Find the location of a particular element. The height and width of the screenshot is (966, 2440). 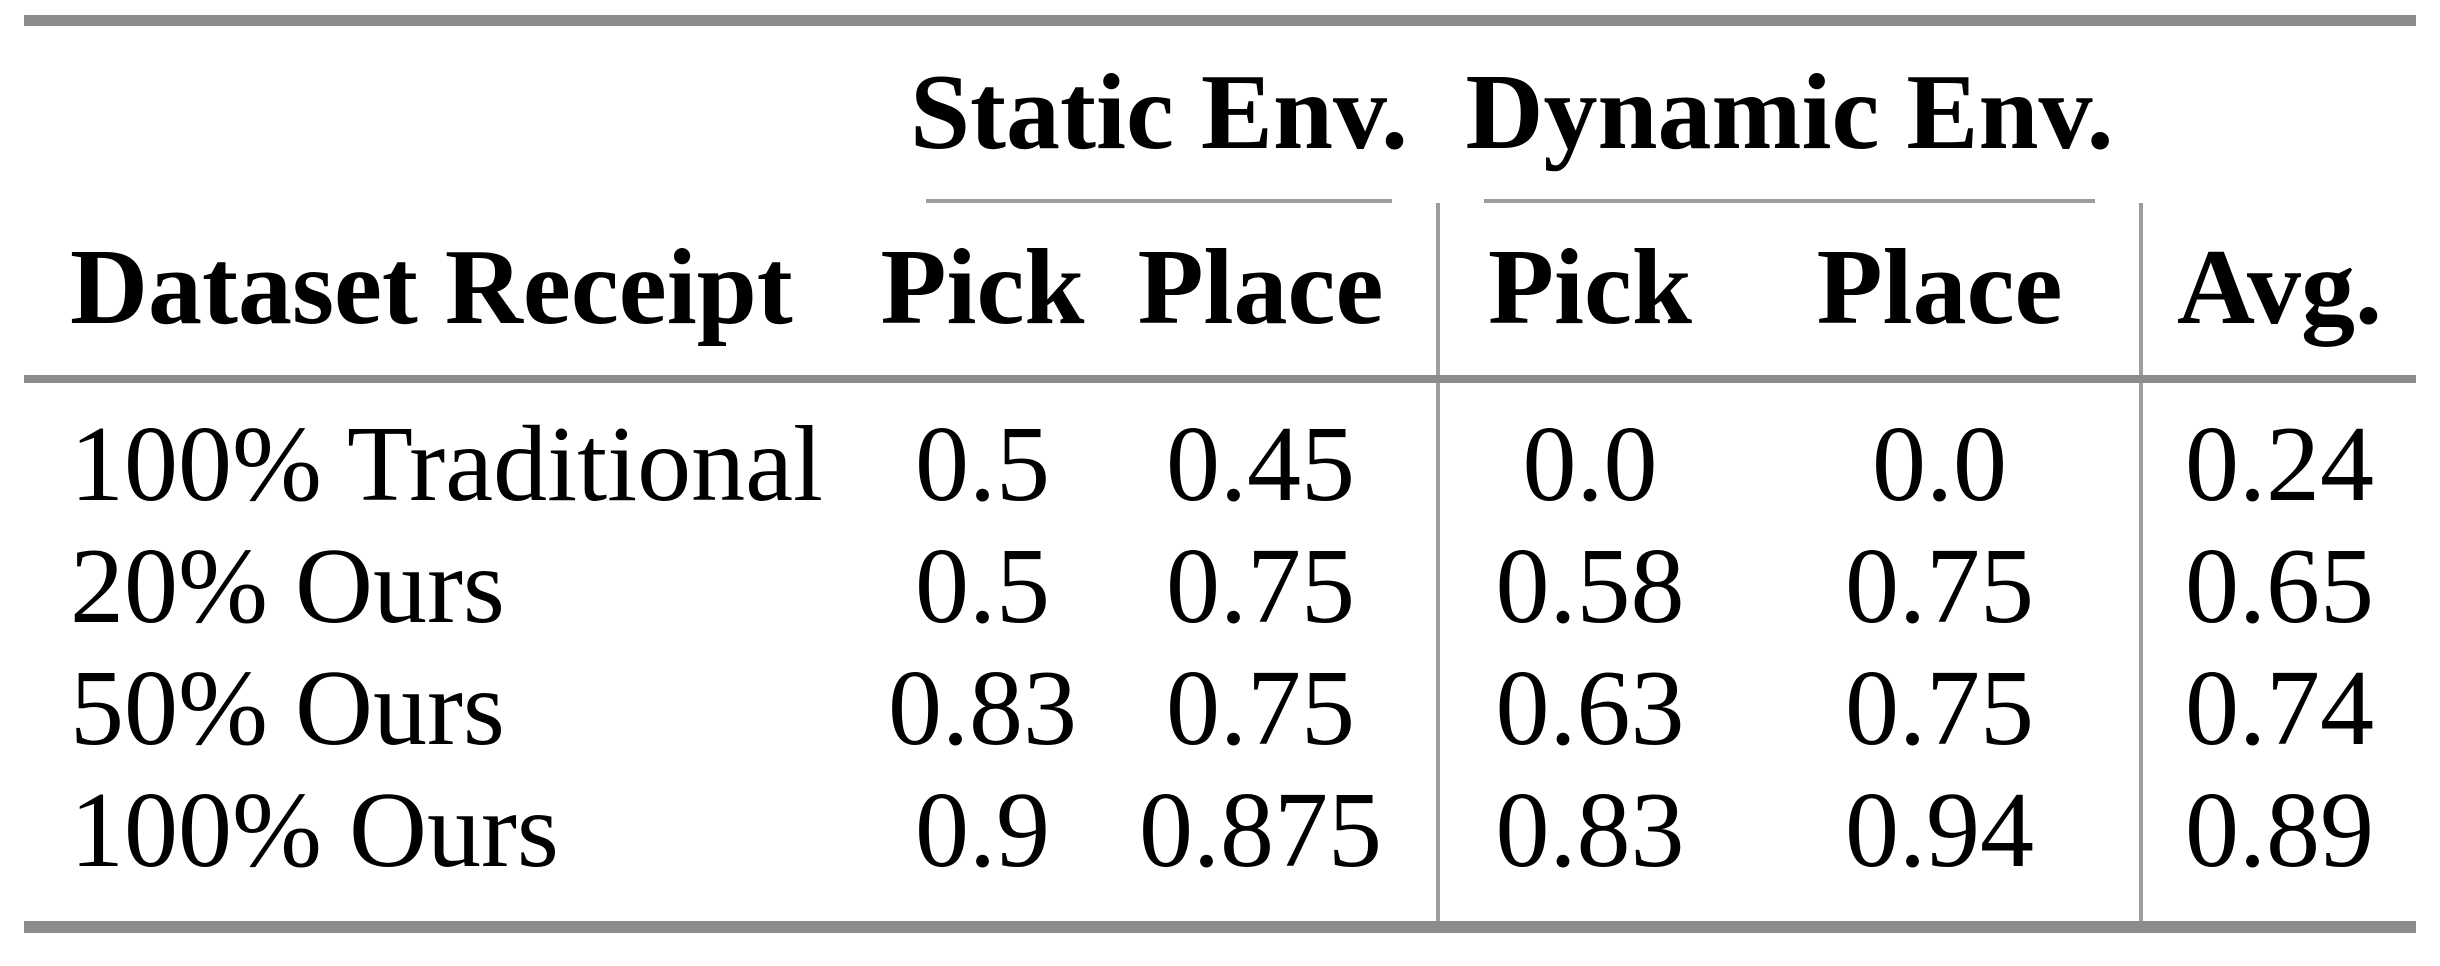

row-label: 100% Traditional is located at coordinates (447, 464).